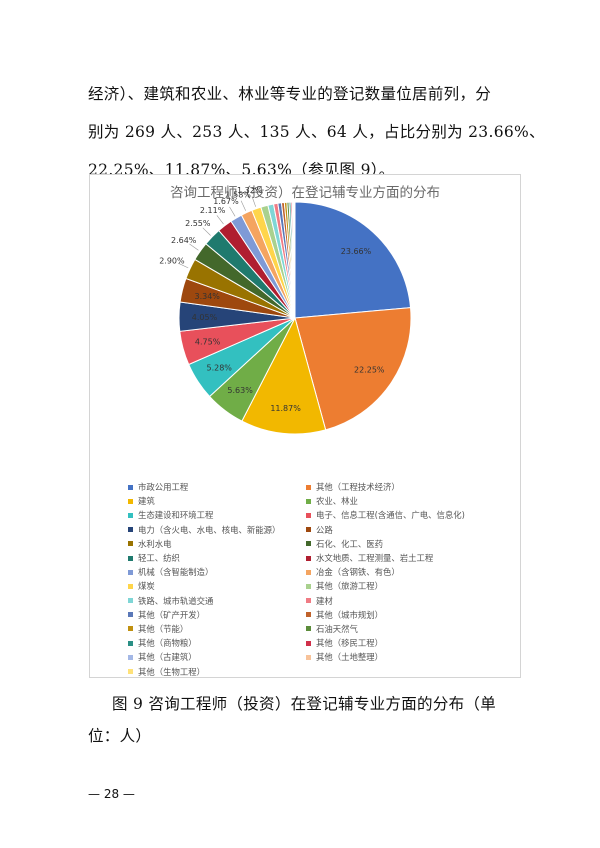 Image resolution: width=600 pixels, height=848 pixels. I want to click on legend-item: 建筑, so click(217, 501).